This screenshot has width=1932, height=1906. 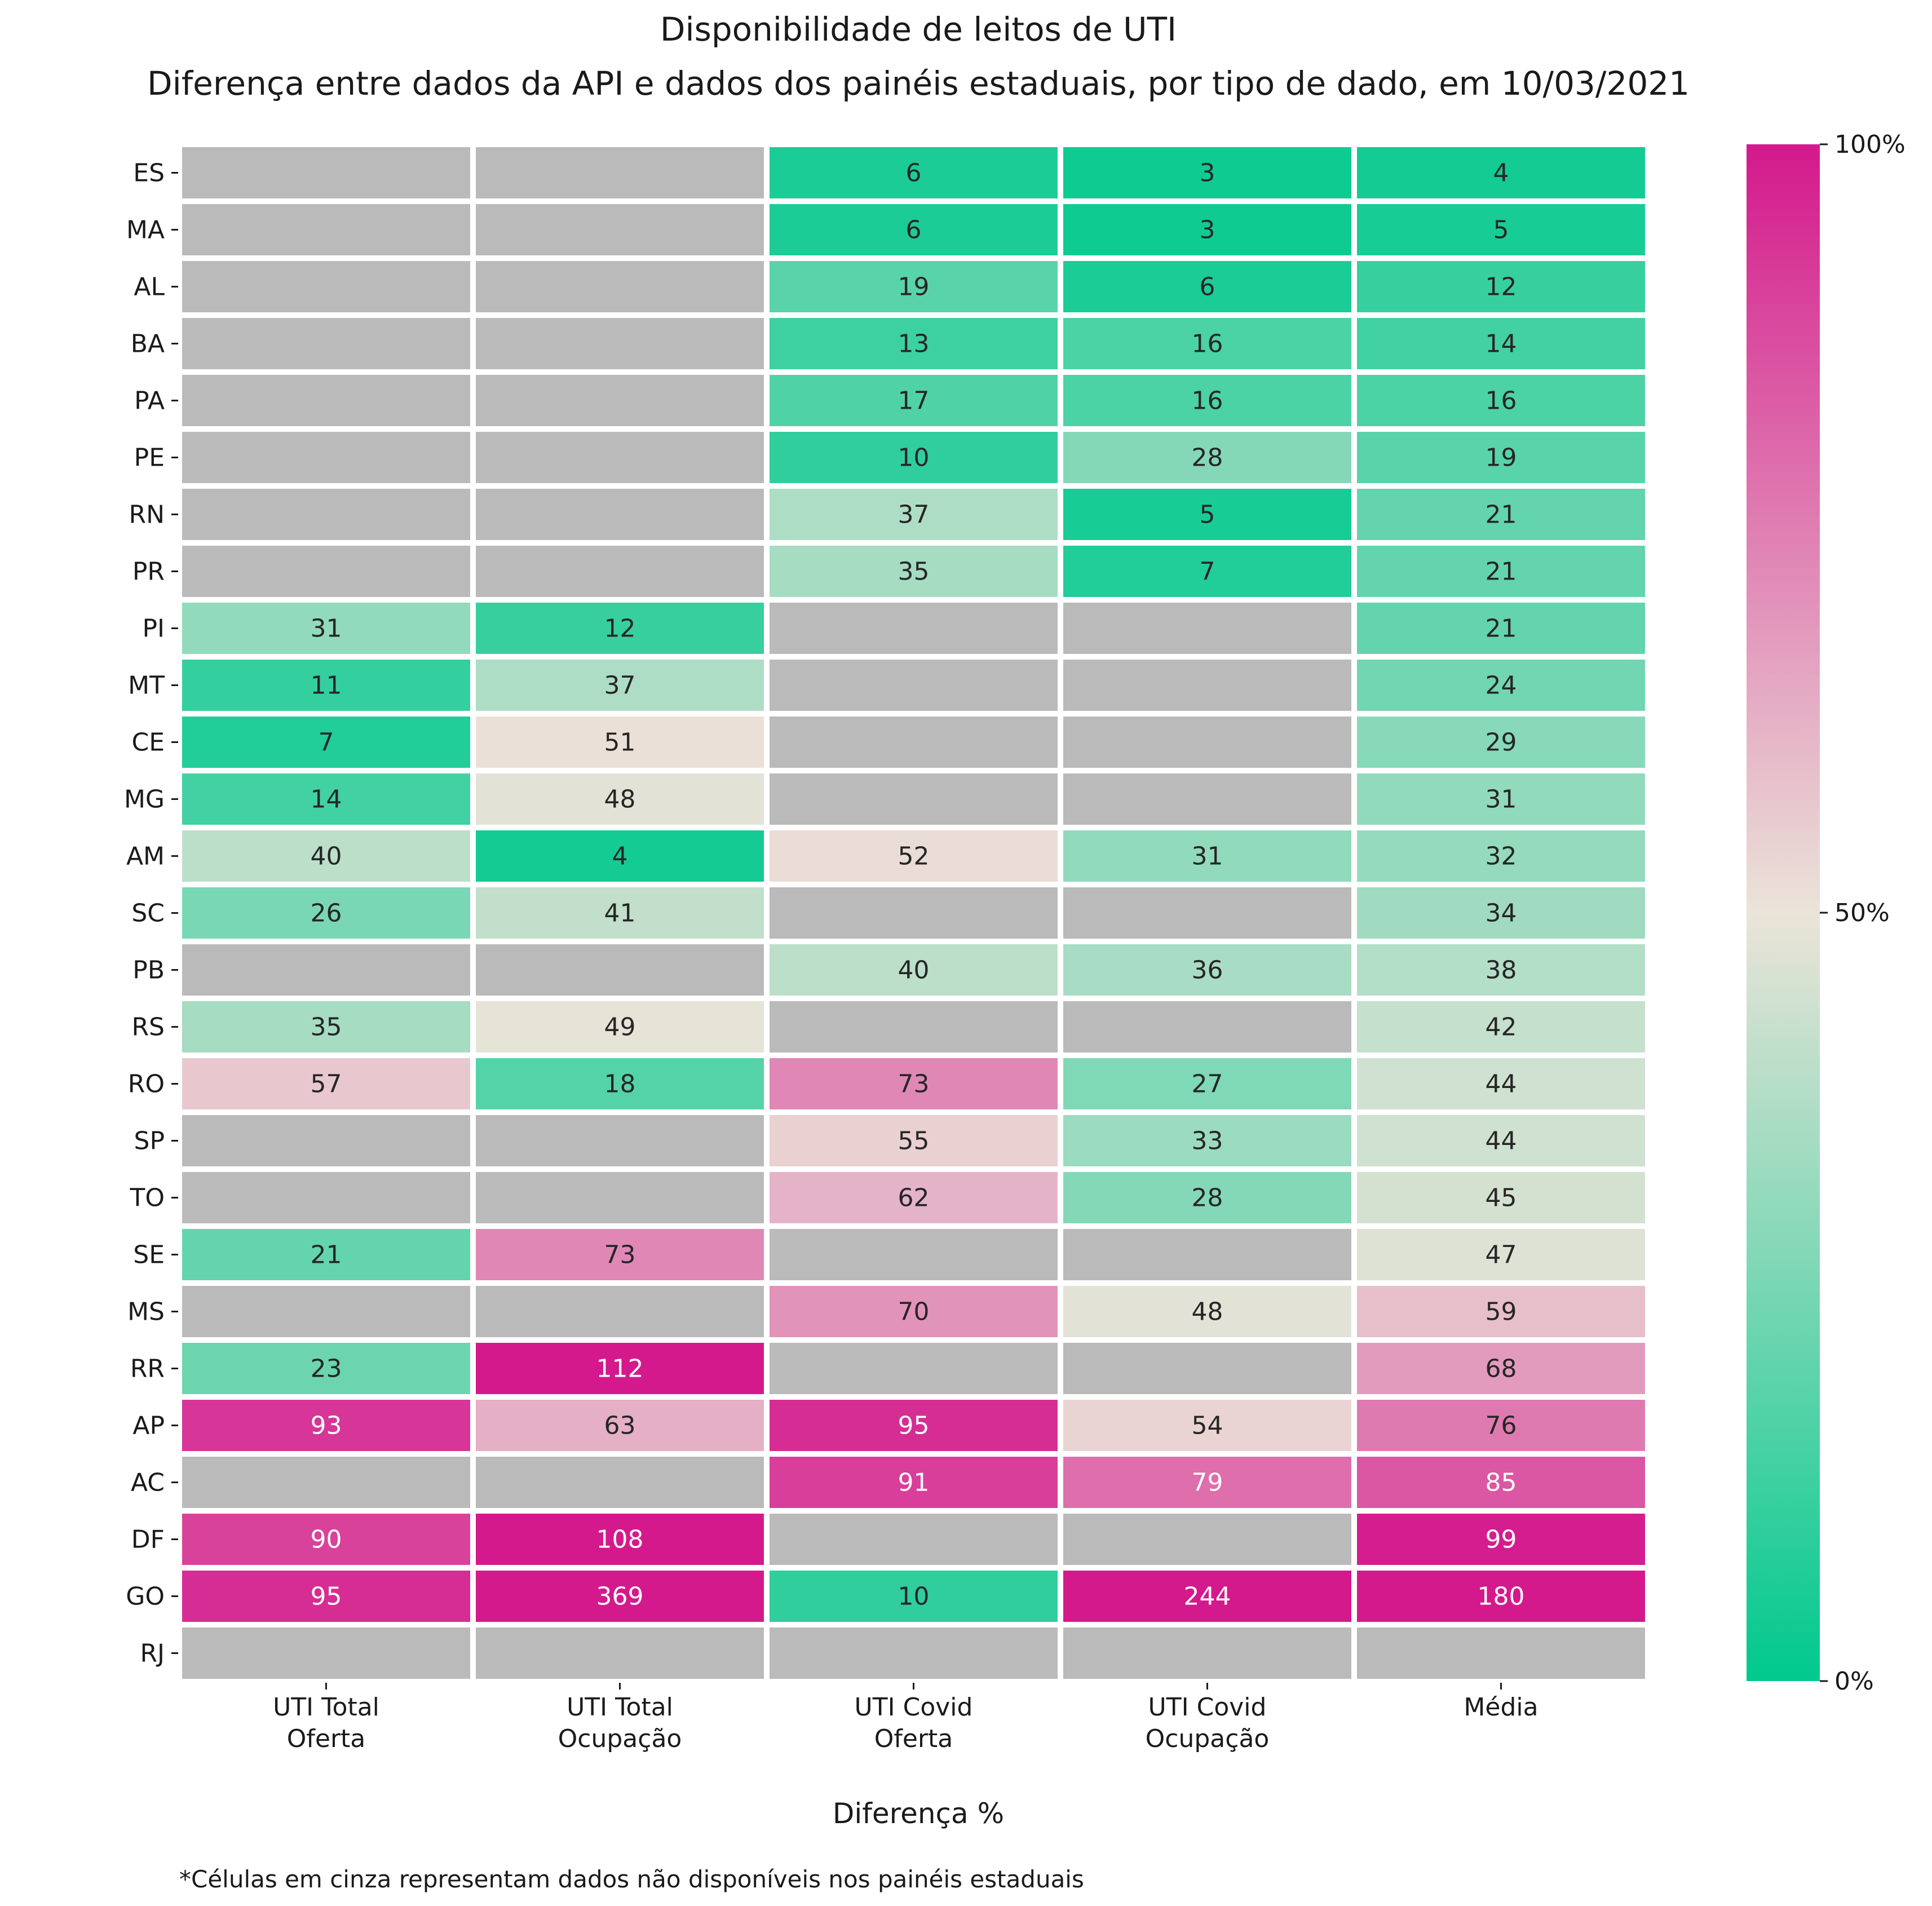 I want to click on cell-value-label: 63, so click(x=620, y=1426).